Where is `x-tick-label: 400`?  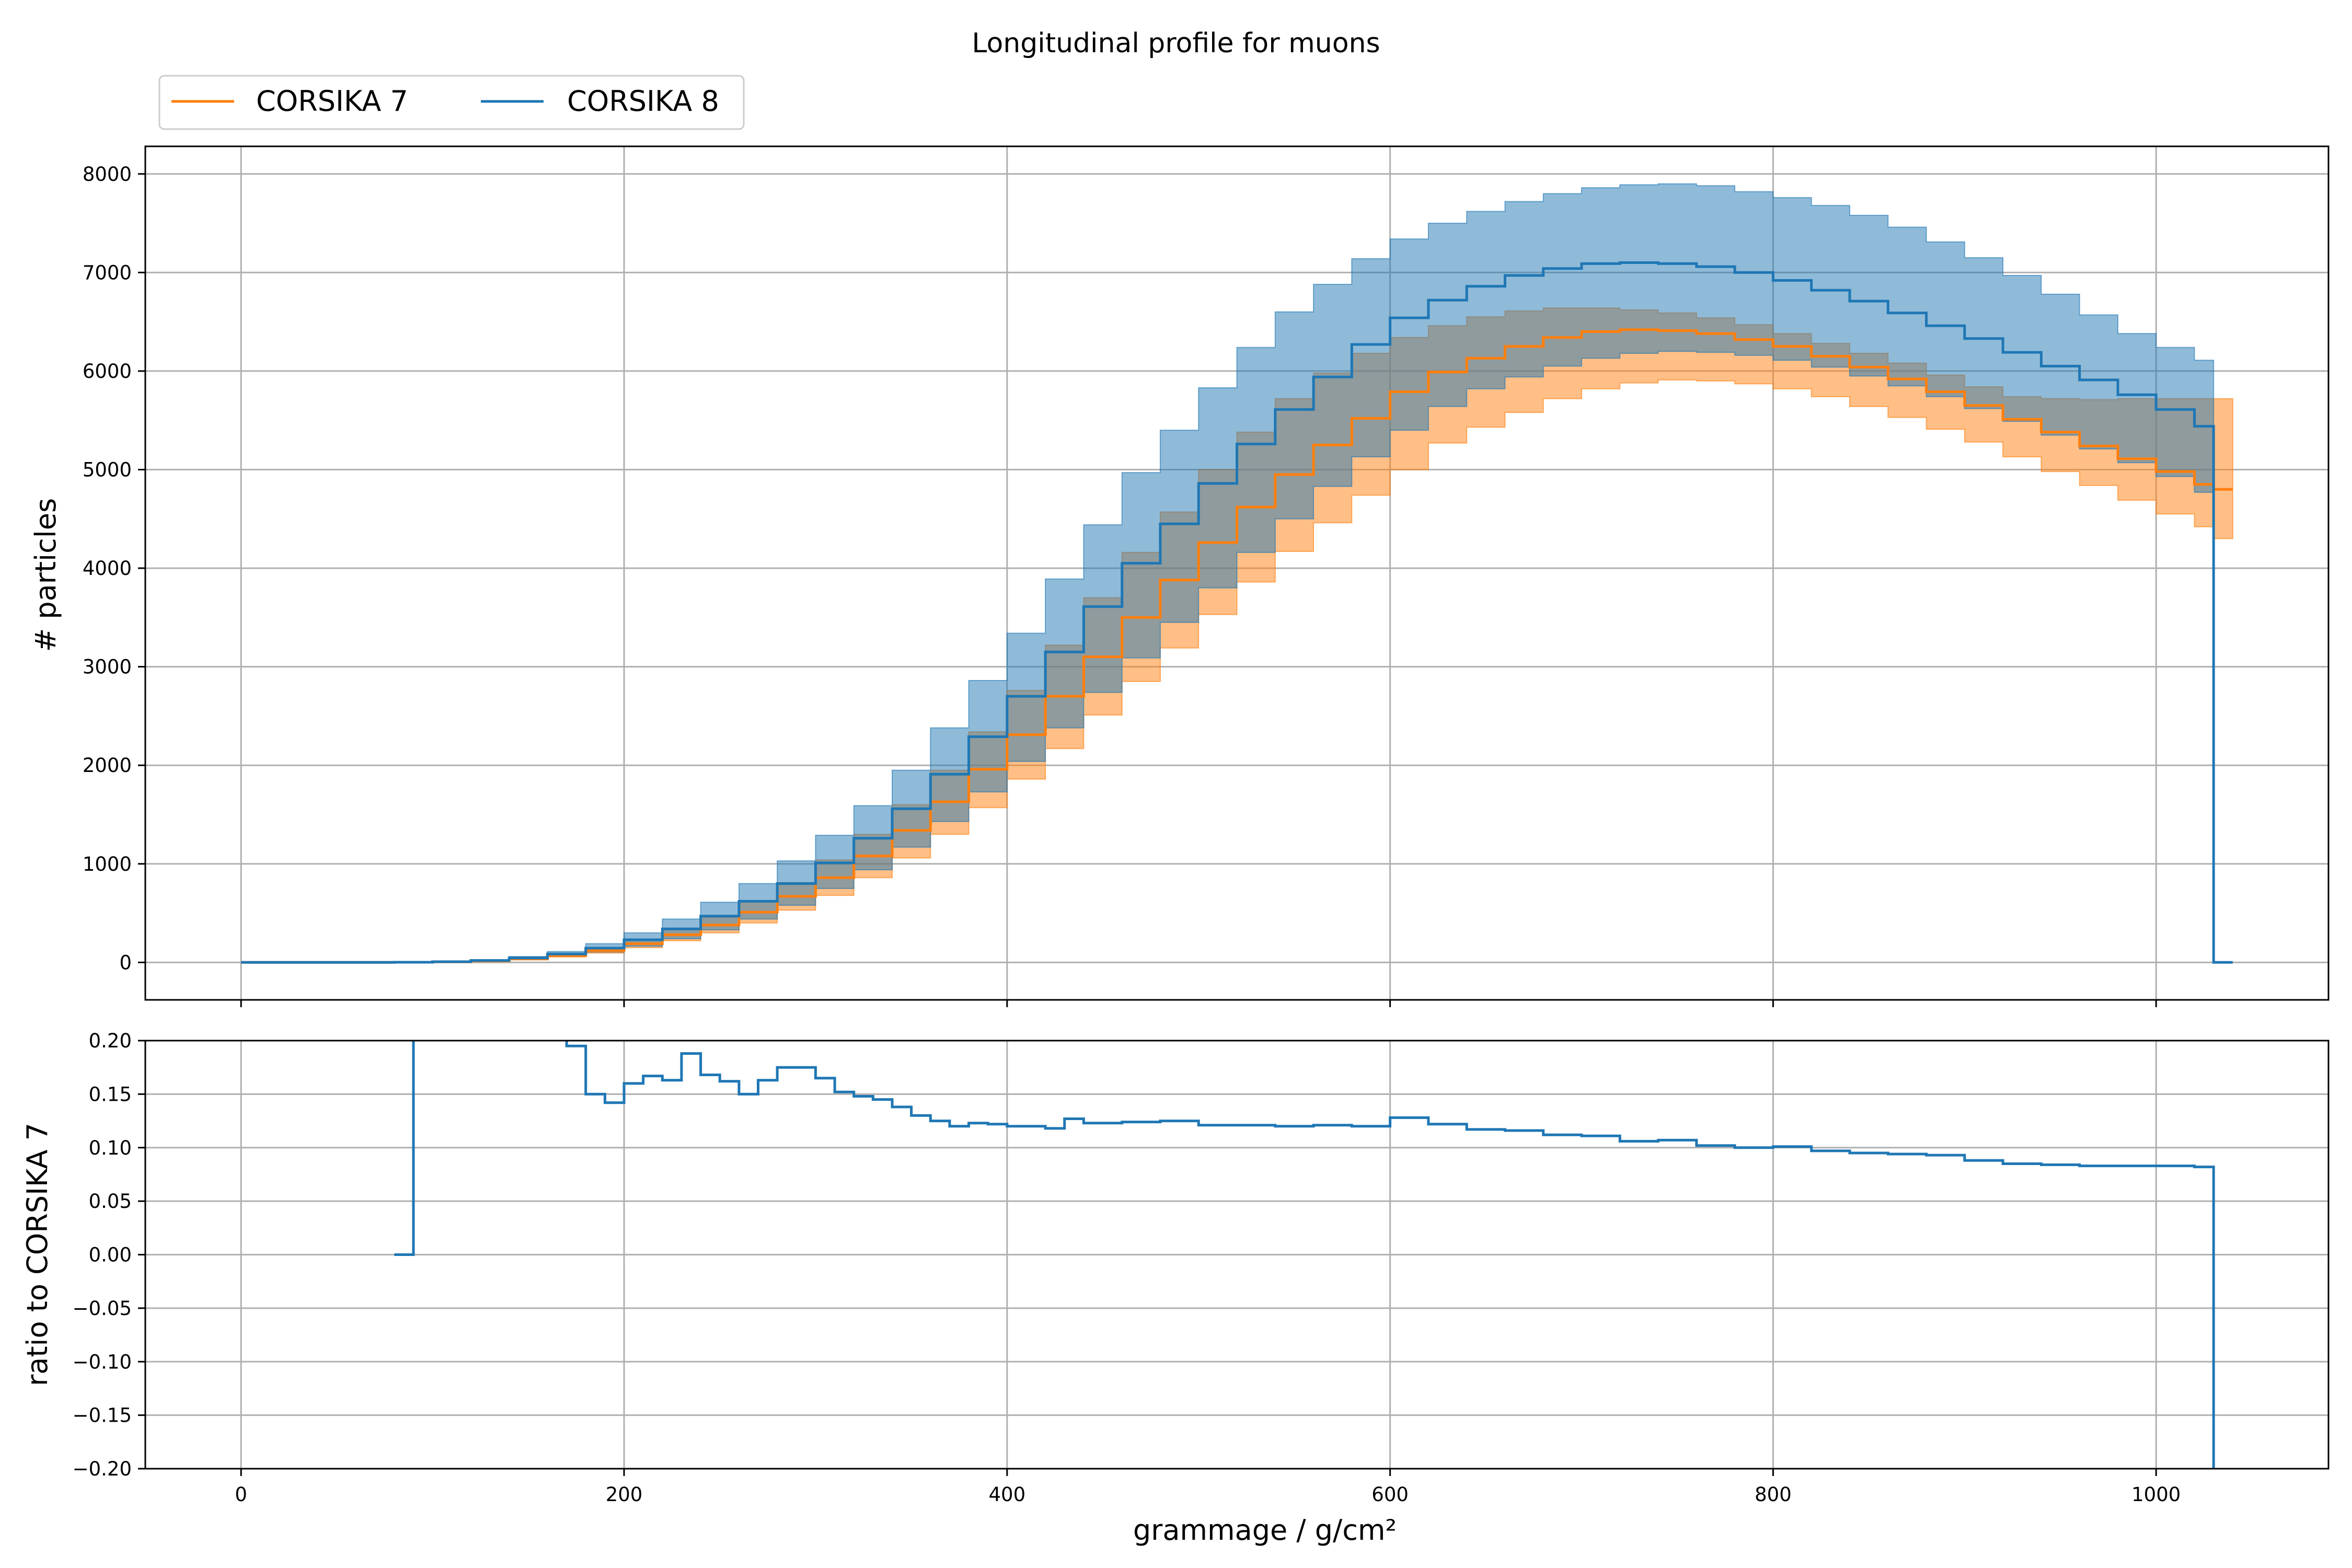
x-tick-label: 400 is located at coordinates (1007, 1494).